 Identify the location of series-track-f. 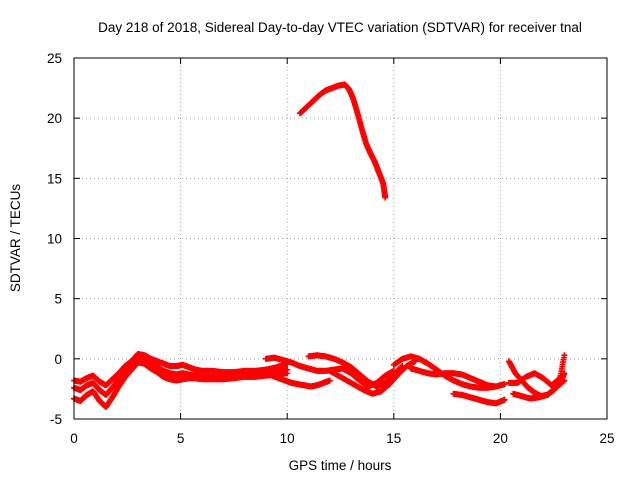
(355, 371).